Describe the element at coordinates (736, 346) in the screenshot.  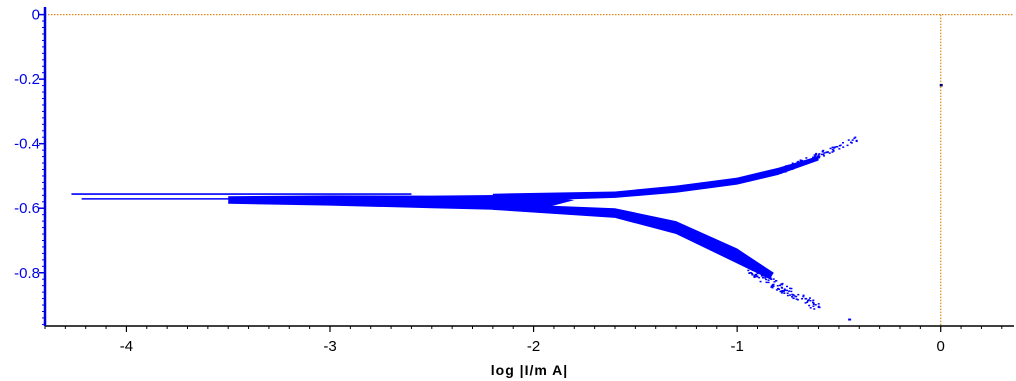
I see `x-tick-label: -1` at that location.